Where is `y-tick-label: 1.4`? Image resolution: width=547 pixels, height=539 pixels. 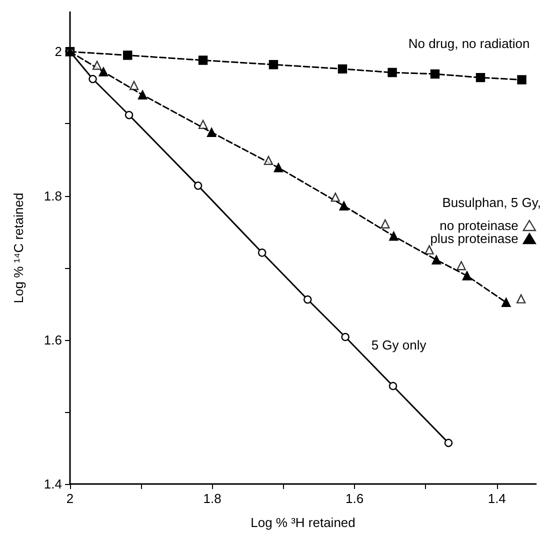 y-tick-label: 1.4 is located at coordinates (53, 484).